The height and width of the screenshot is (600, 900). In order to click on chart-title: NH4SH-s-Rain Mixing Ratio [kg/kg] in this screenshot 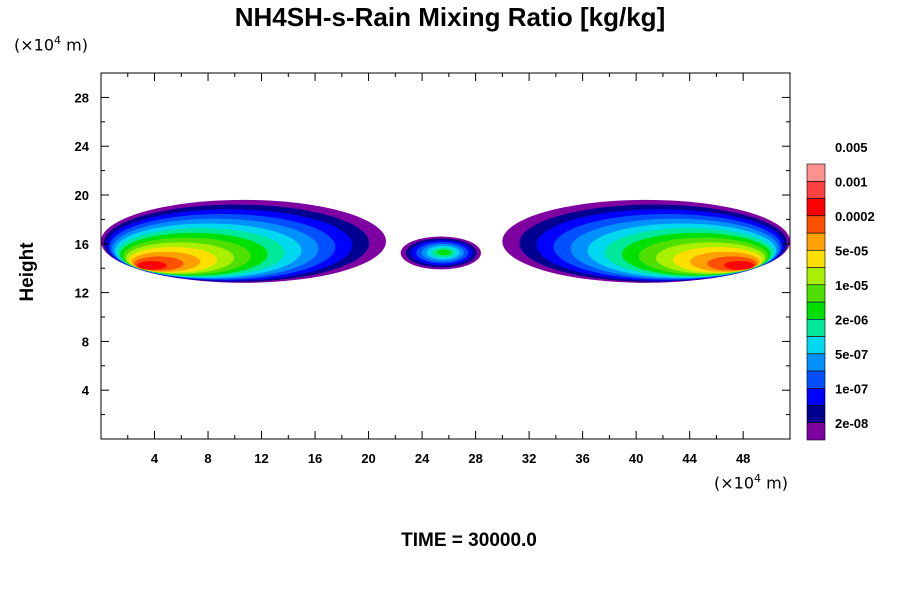, I will do `click(450, 17)`.